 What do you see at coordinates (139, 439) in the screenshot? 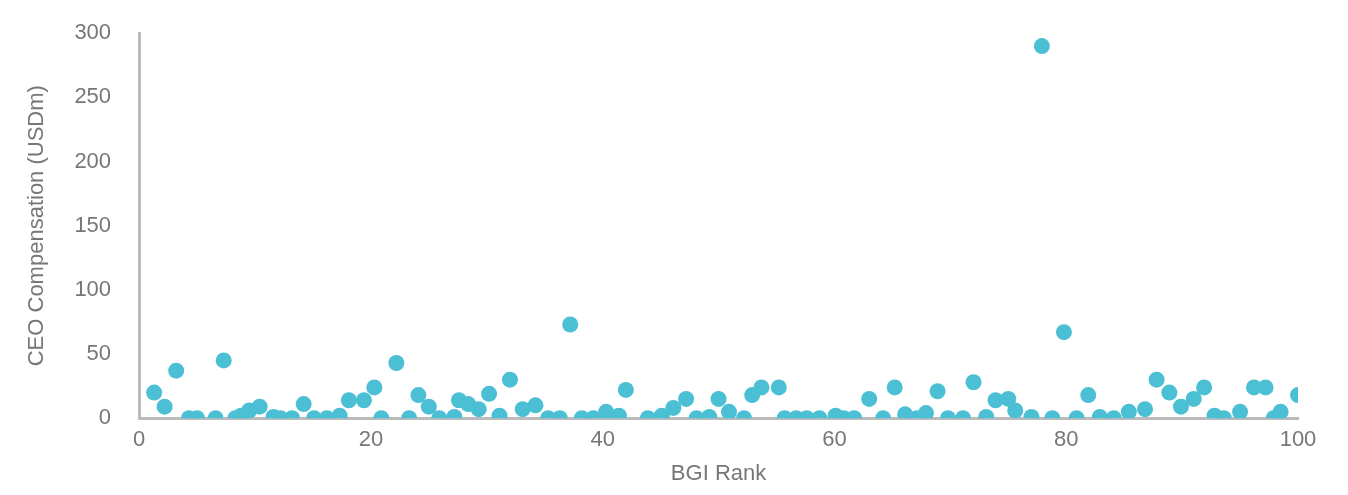
I see `x-tick-label: 0` at bounding box center [139, 439].